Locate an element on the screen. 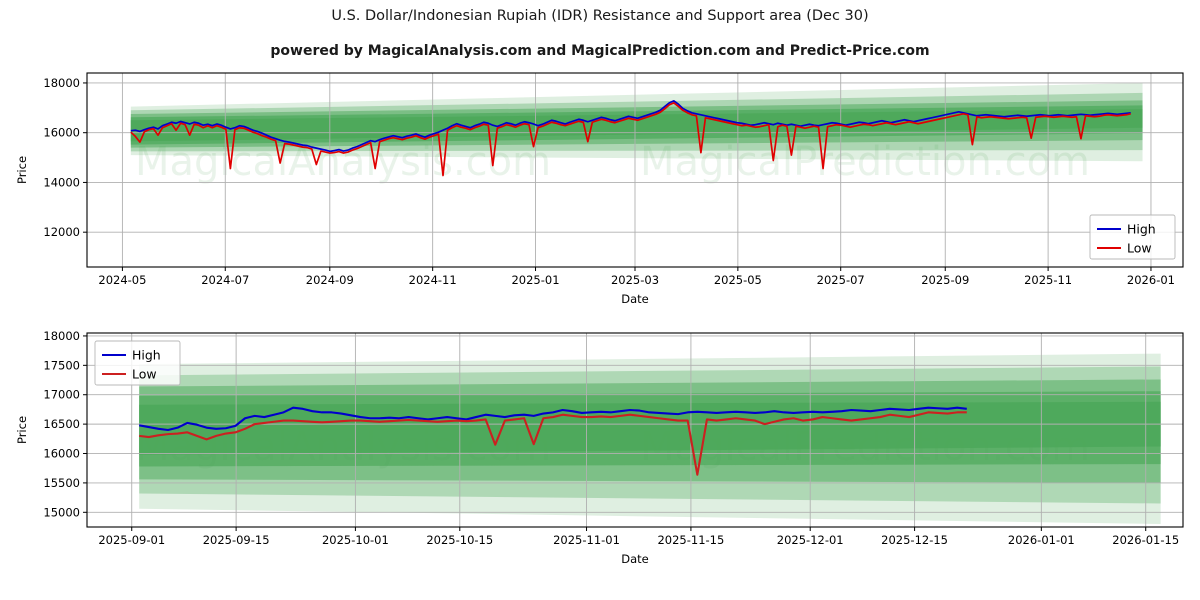 This screenshot has height=600, width=1200. watermark-text: MagicalPrediction.com is located at coordinates (865, 162).